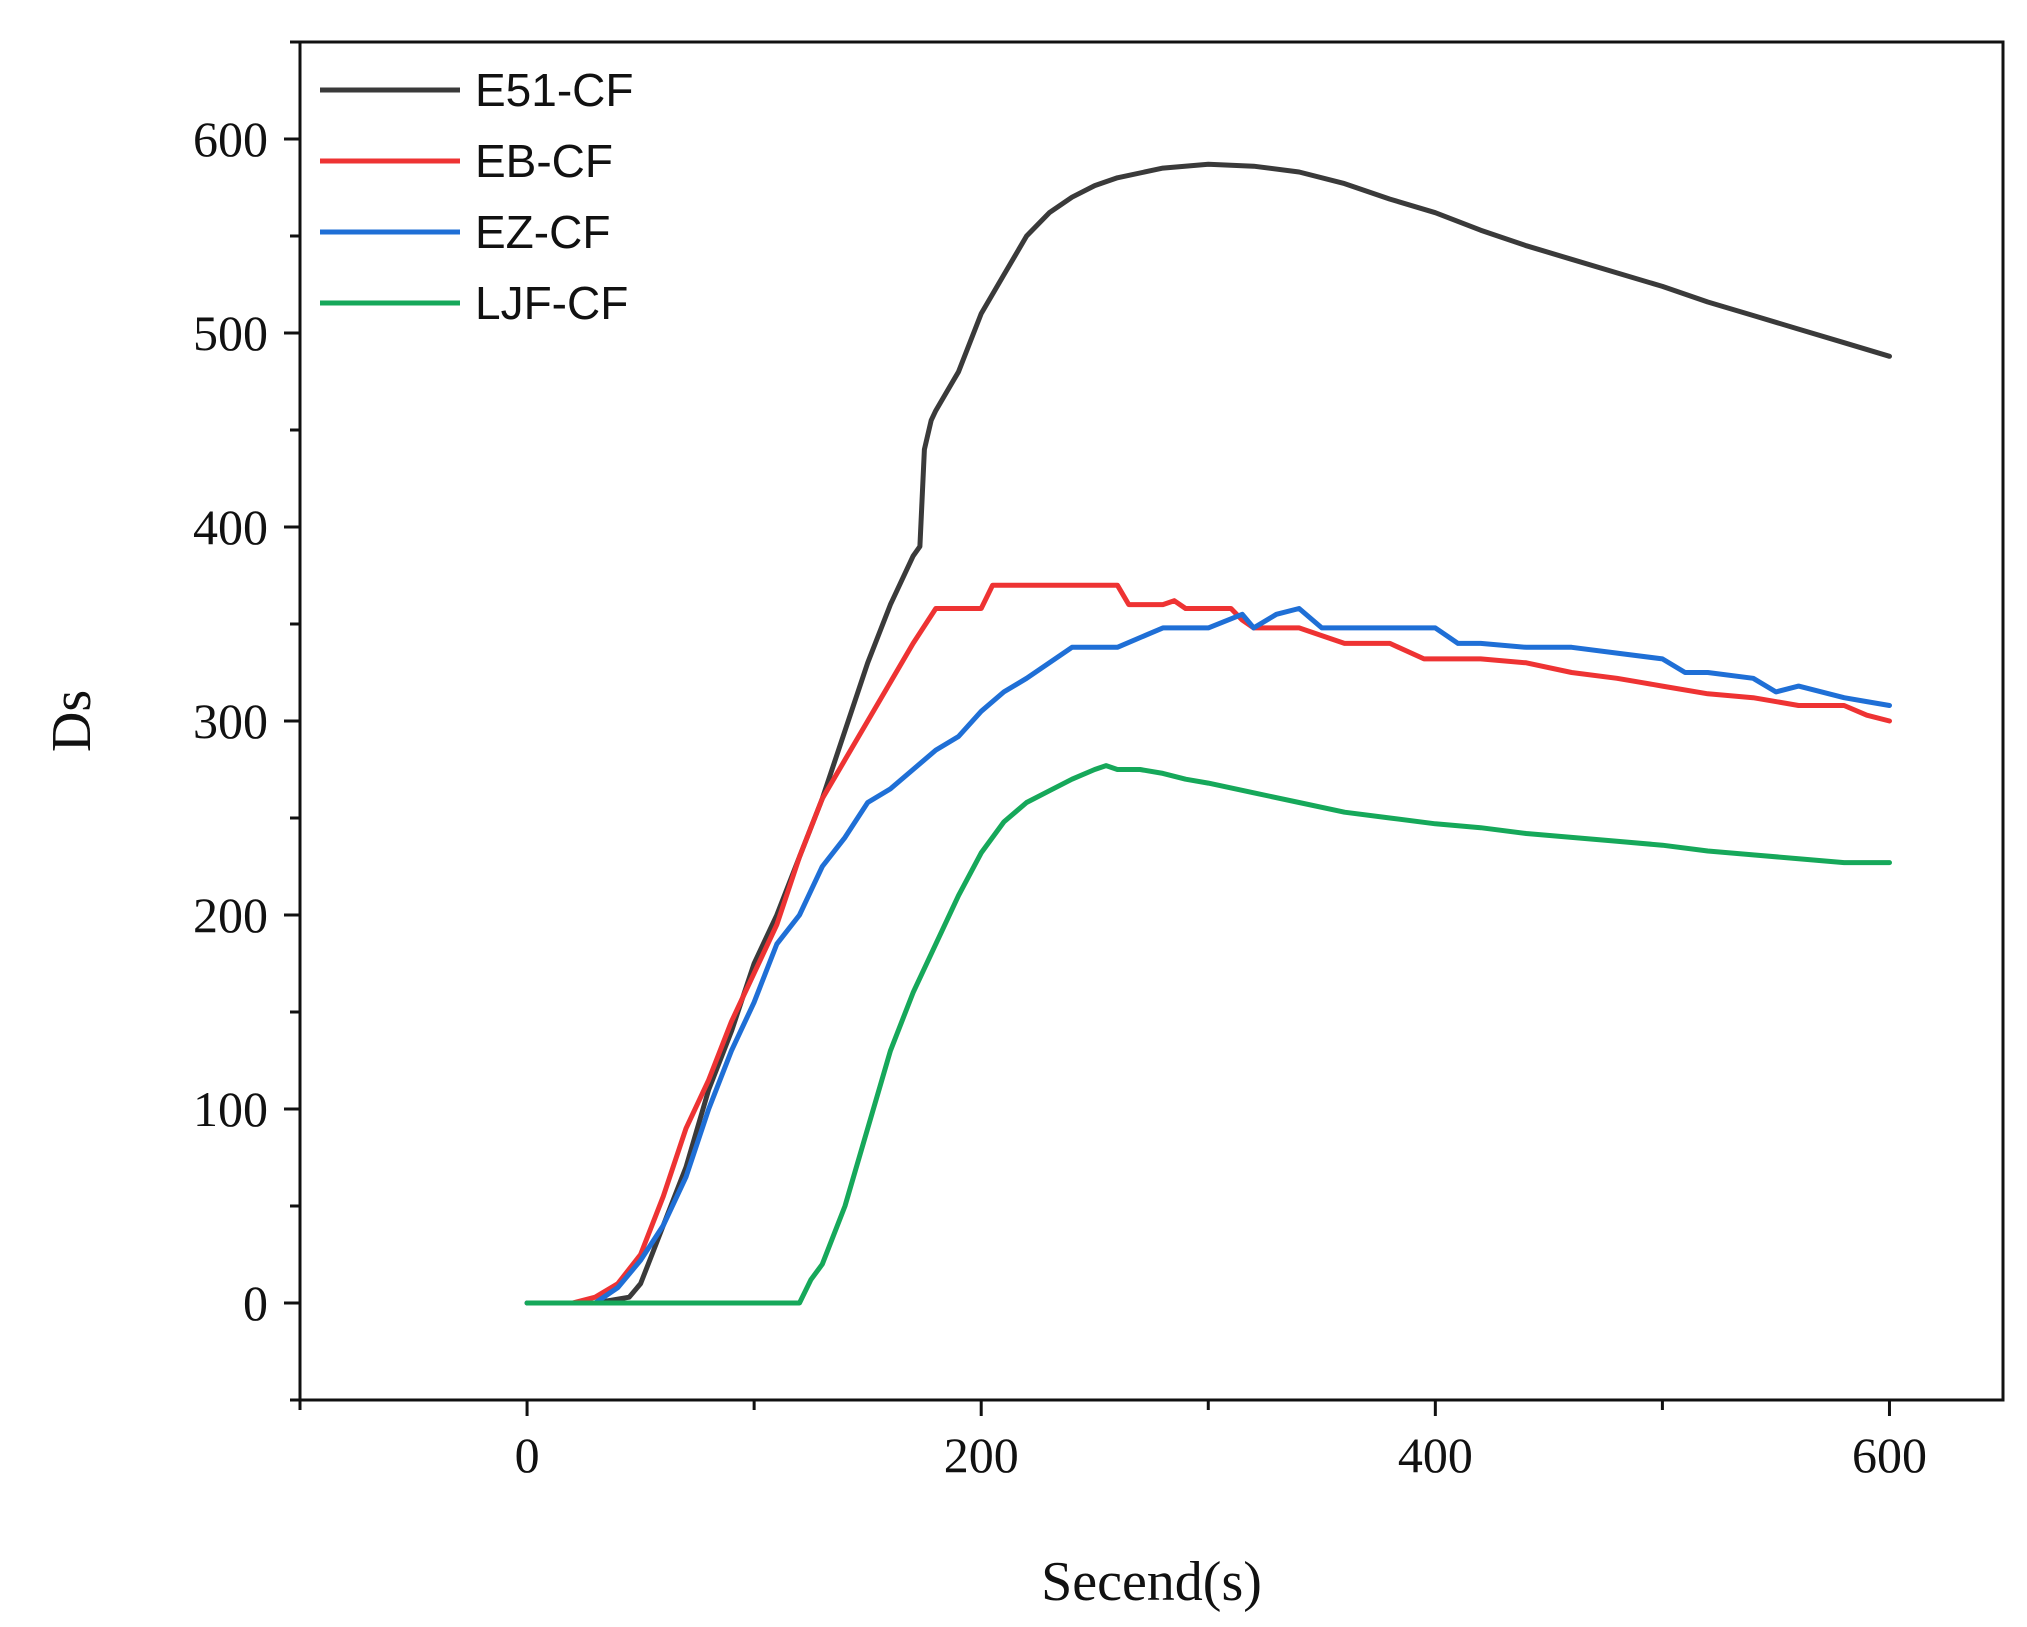 The width and height of the screenshot is (2027, 1627). I want to click on y-tick-label: 400, so click(230, 527).